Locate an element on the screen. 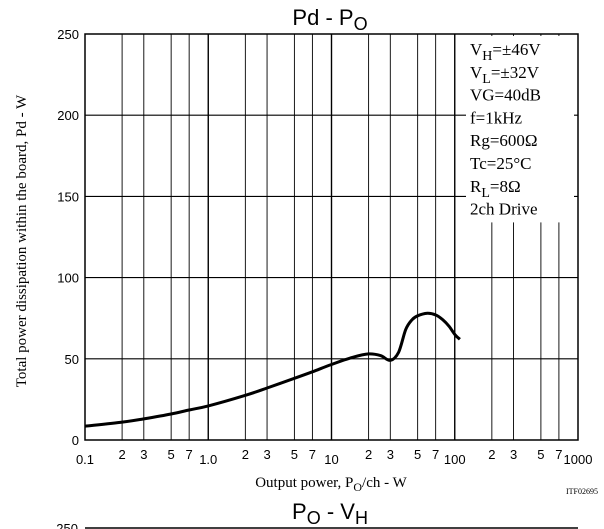  y-tick-label: 250 is located at coordinates (68, 34).